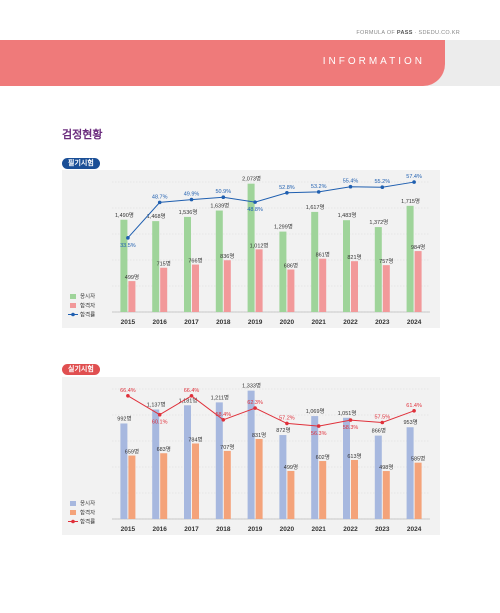  I want to click on passer-data-label: 984명, so click(418, 247).